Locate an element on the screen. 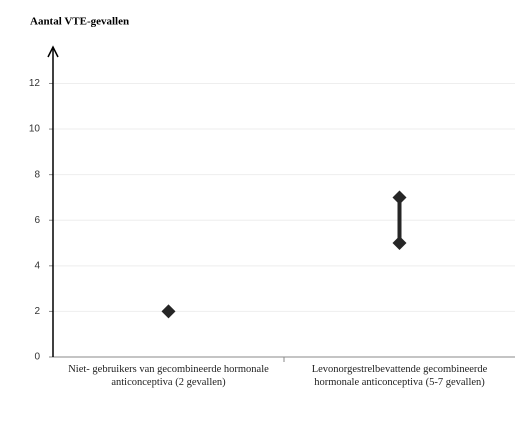 This screenshot has width=517, height=426. y-tick-label: 6 is located at coordinates (37, 220).